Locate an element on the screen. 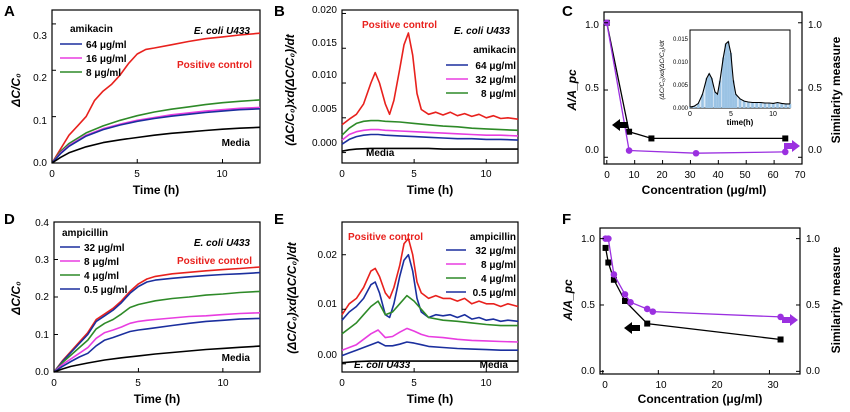 The image size is (850, 412). series-line-d-positive-control is located at coordinates (157, 319).